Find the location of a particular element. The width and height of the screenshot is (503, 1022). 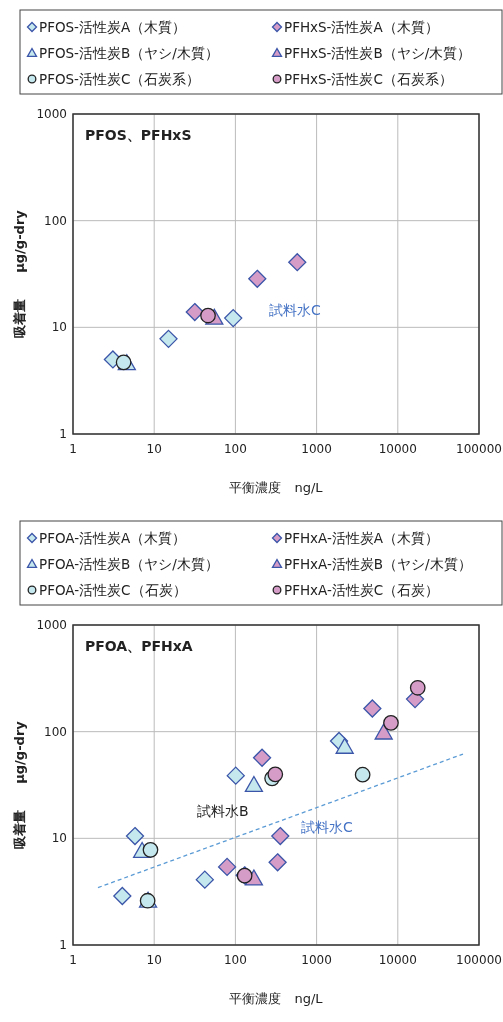

legend-label: PFOA-活性炭C（石炭） is located at coordinates (113, 590).